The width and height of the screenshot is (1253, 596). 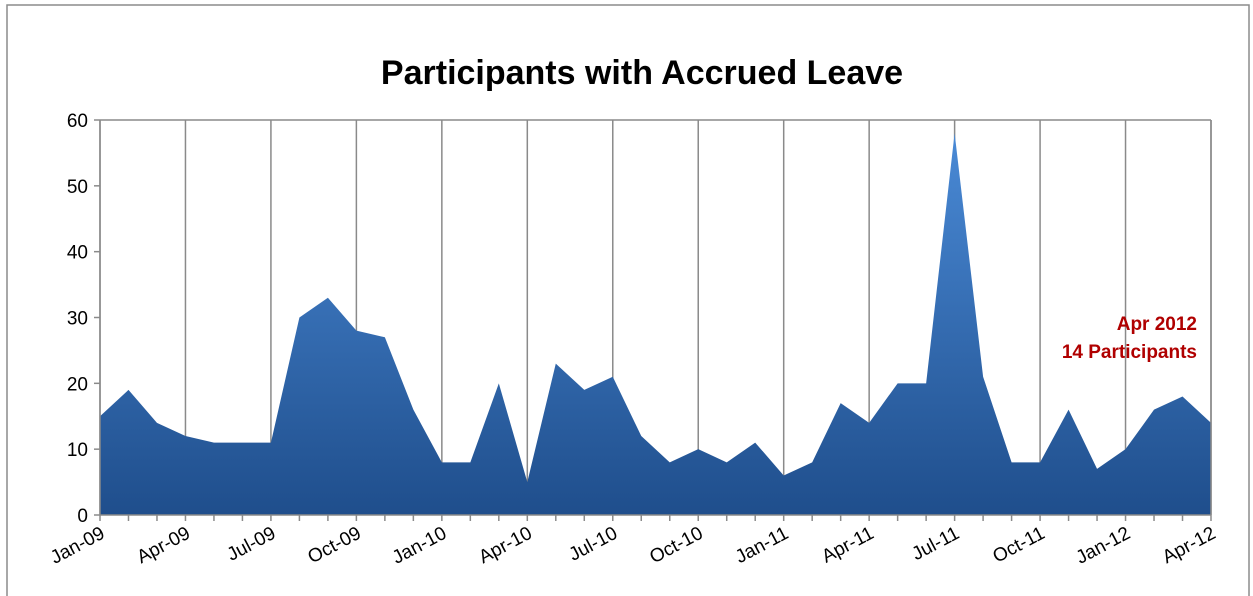 What do you see at coordinates (77, 121) in the screenshot?
I see `y-tick-label: 60` at bounding box center [77, 121].